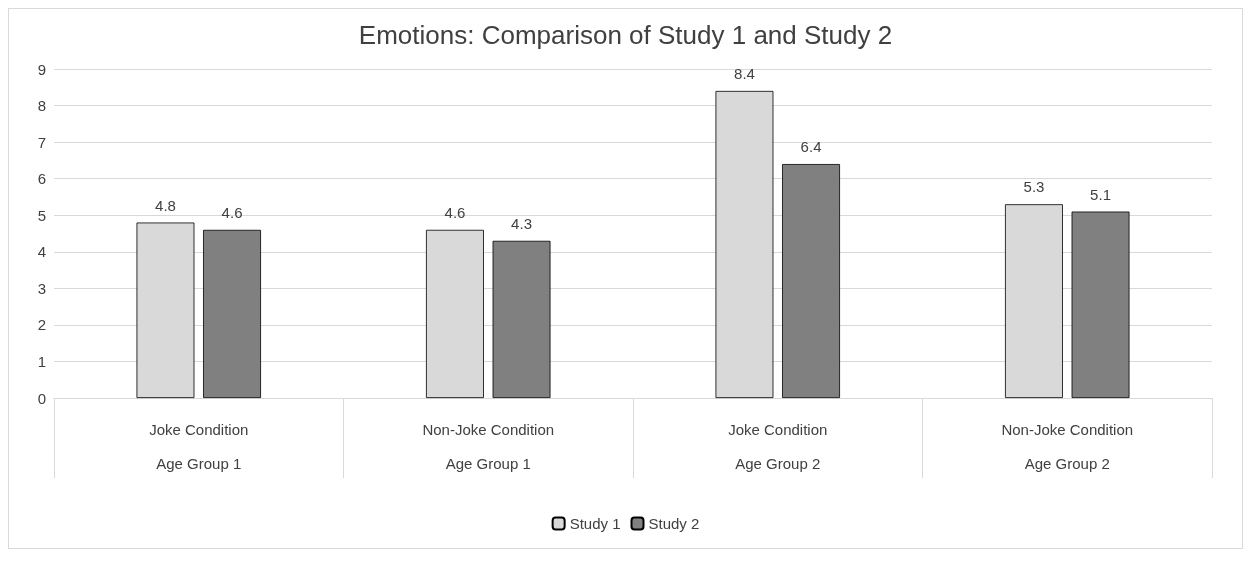 Image resolution: width=1255 pixels, height=561 pixels. I want to click on chart-title: Emotions: Comparison of Study 1 and Study 2, so click(625, 35).